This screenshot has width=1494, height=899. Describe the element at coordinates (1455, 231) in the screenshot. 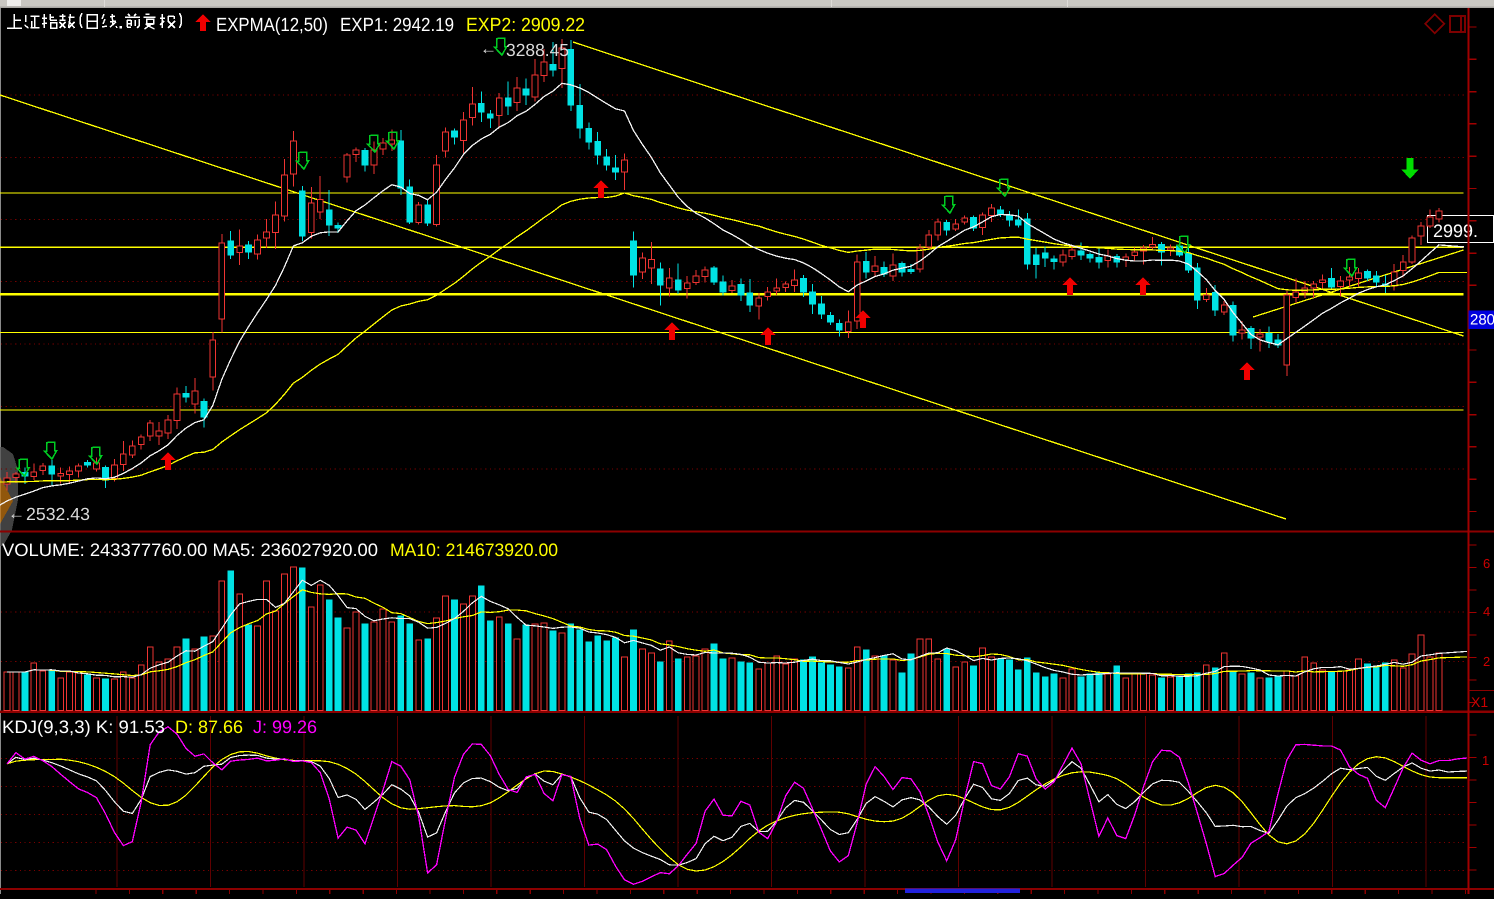

I see `svg-text: 2999.` at that location.